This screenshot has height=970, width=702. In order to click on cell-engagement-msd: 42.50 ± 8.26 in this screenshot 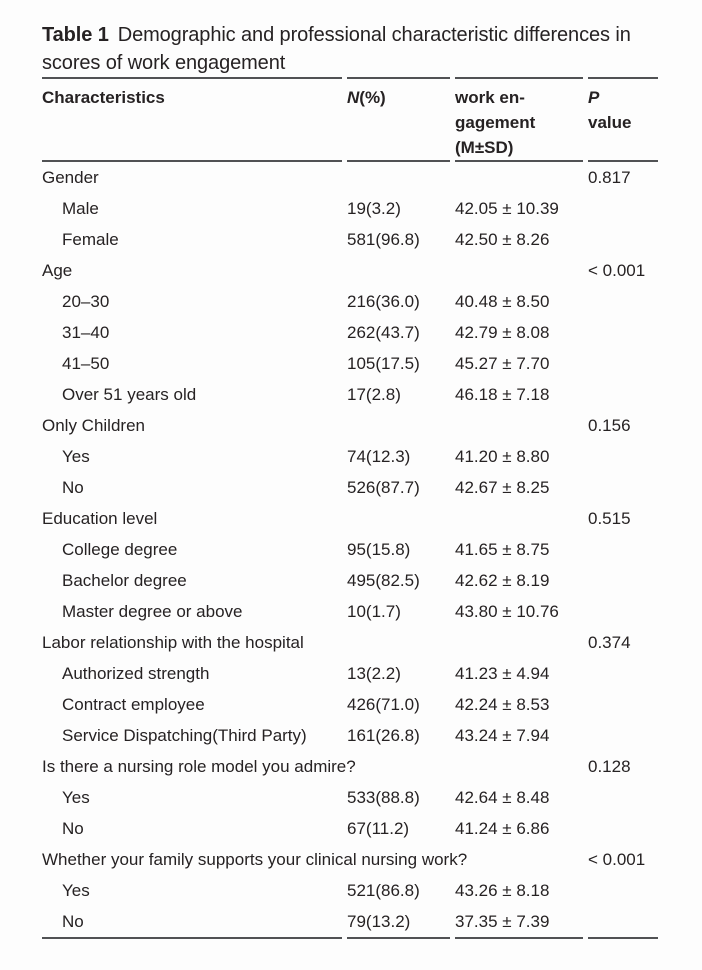, I will do `click(502, 239)`.